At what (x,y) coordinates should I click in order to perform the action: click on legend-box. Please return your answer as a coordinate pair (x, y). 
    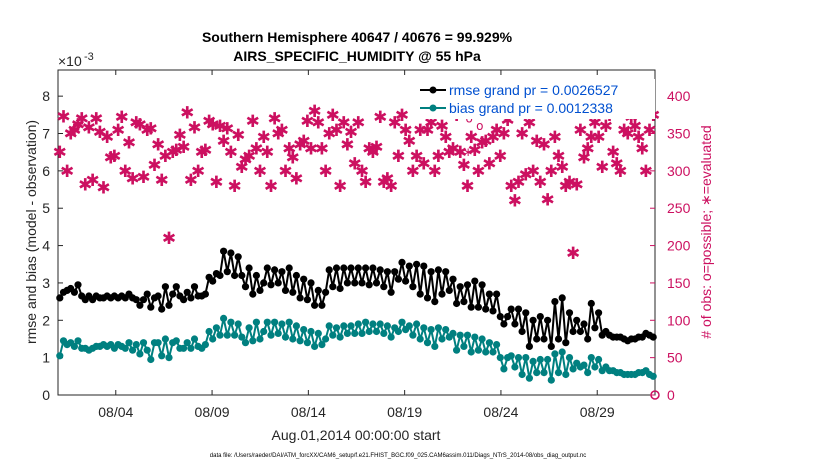
    Looking at the image, I should click on (535, 99).